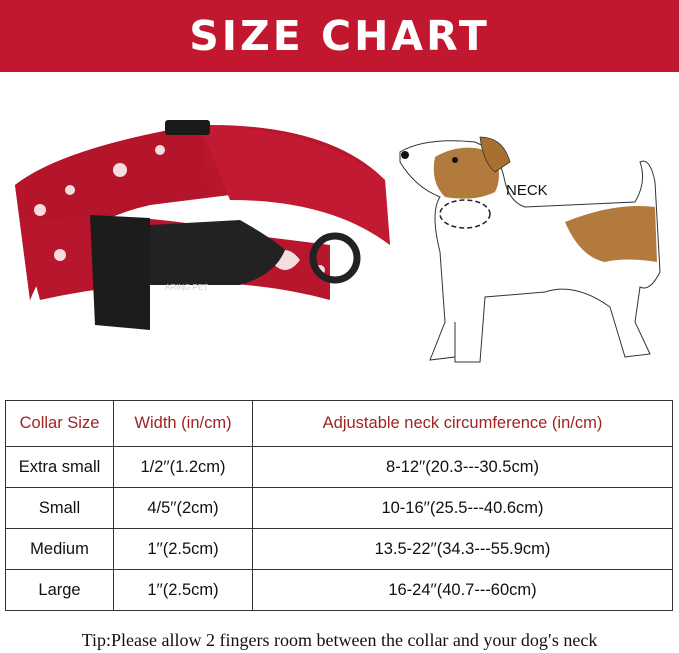  I want to click on cell-neck: 13.5-22′′(34.3---55.9cm), so click(462, 549).